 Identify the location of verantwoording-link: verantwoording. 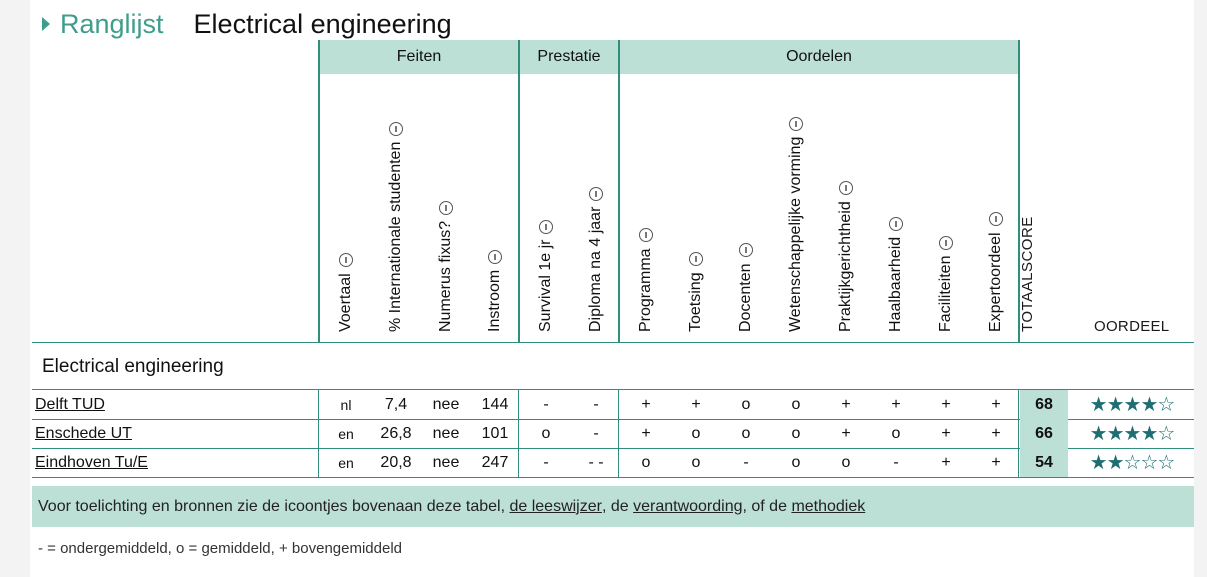
(688, 506).